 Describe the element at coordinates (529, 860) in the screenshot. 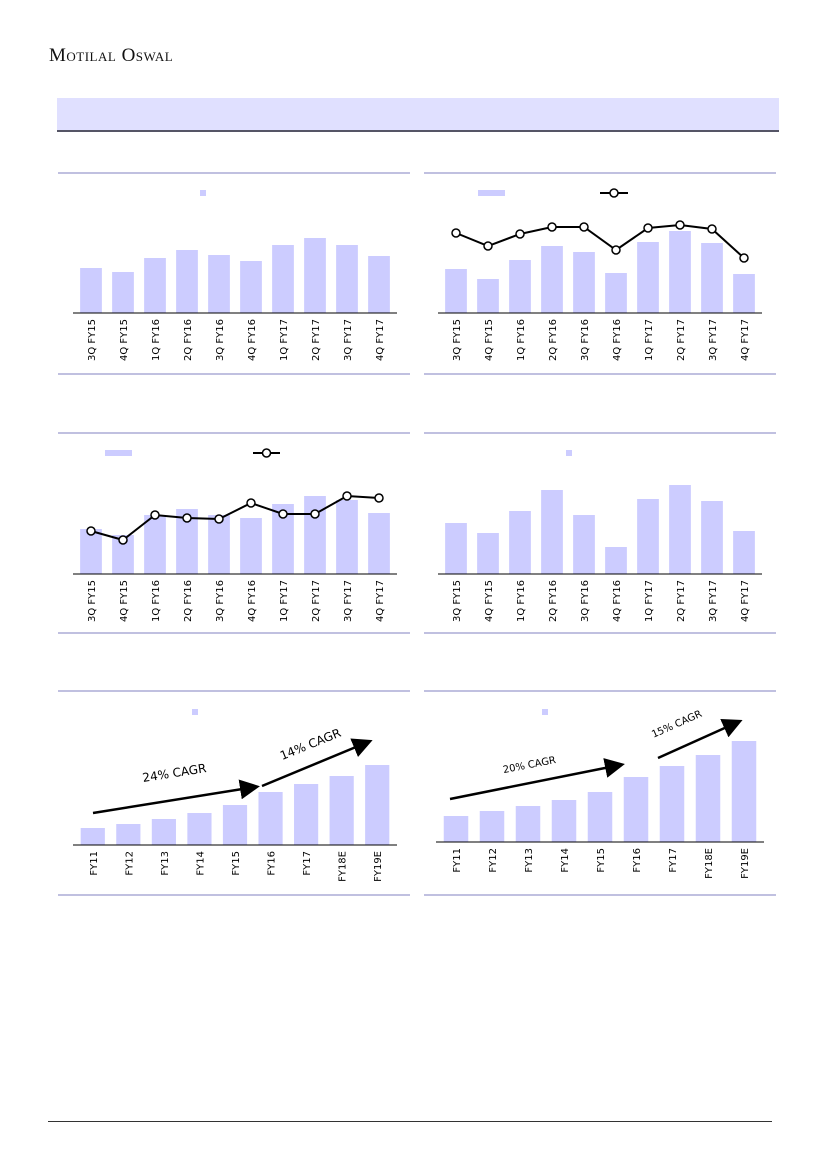

I see `x-tick-label: FY13` at that location.